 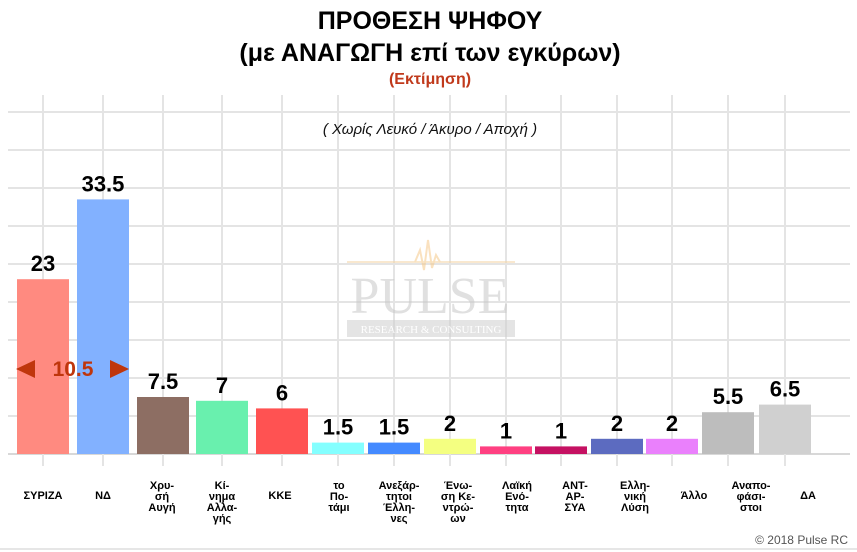 What do you see at coordinates (694, 496) in the screenshot?
I see `category-label: Άλλο` at bounding box center [694, 496].